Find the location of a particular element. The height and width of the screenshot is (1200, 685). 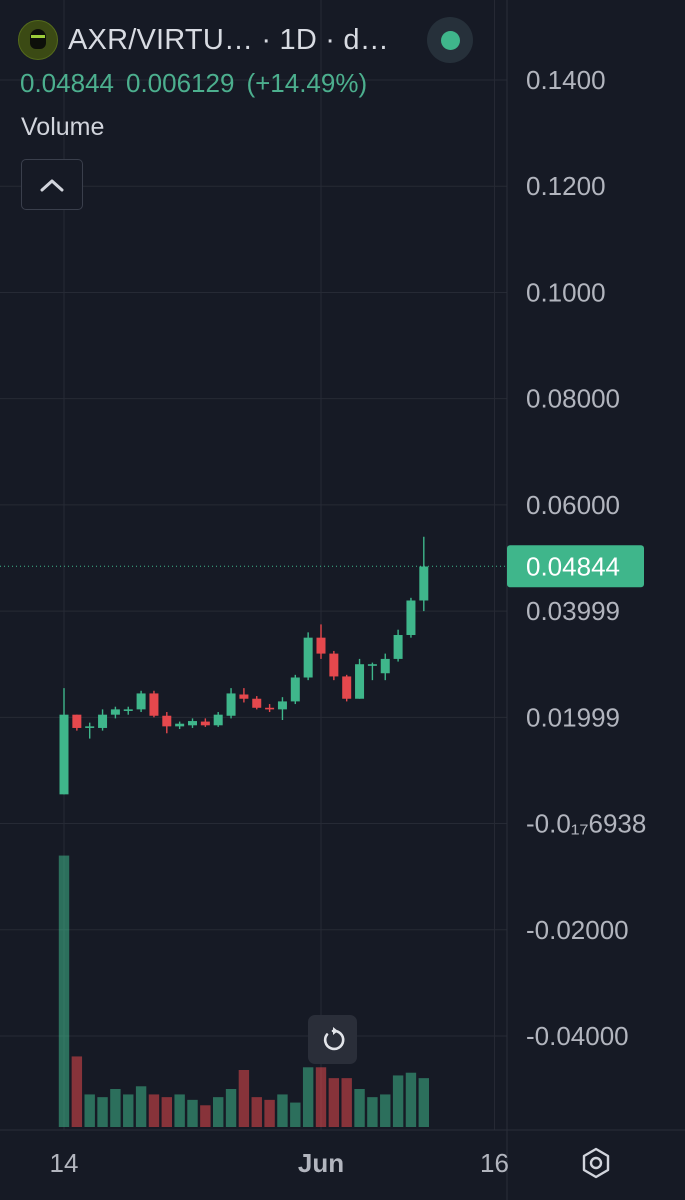

last-price-tag: 0.04844 is located at coordinates (575, 566).